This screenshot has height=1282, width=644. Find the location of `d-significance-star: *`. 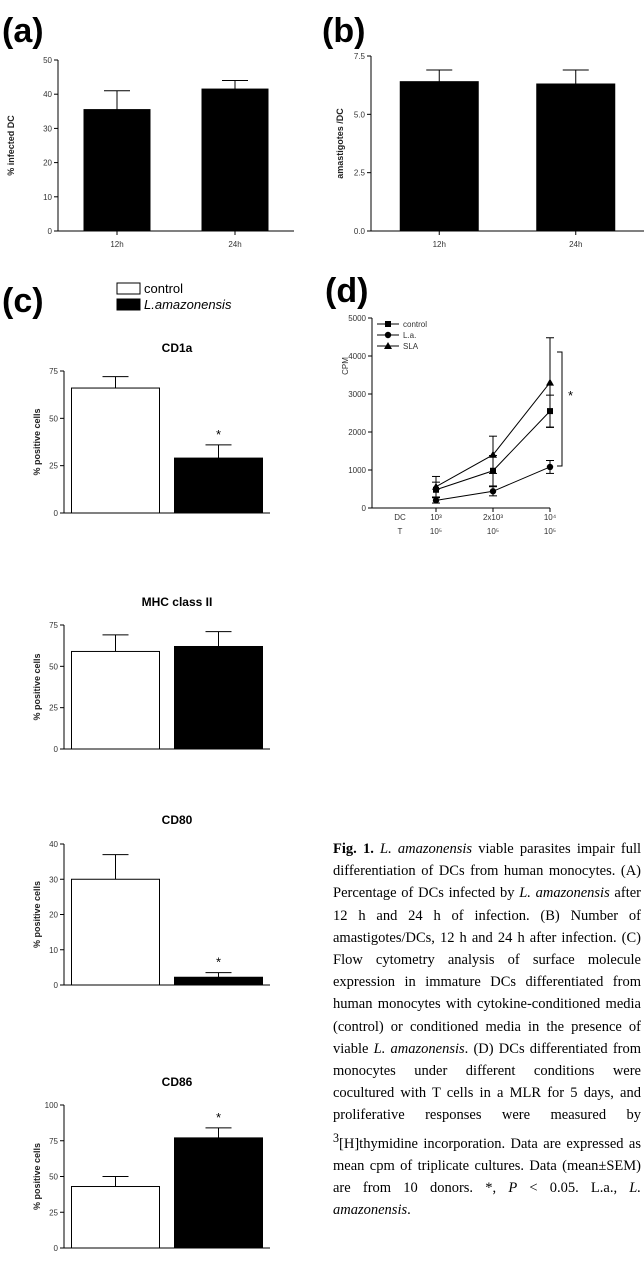

d-significance-star: * is located at coordinates (570, 395).